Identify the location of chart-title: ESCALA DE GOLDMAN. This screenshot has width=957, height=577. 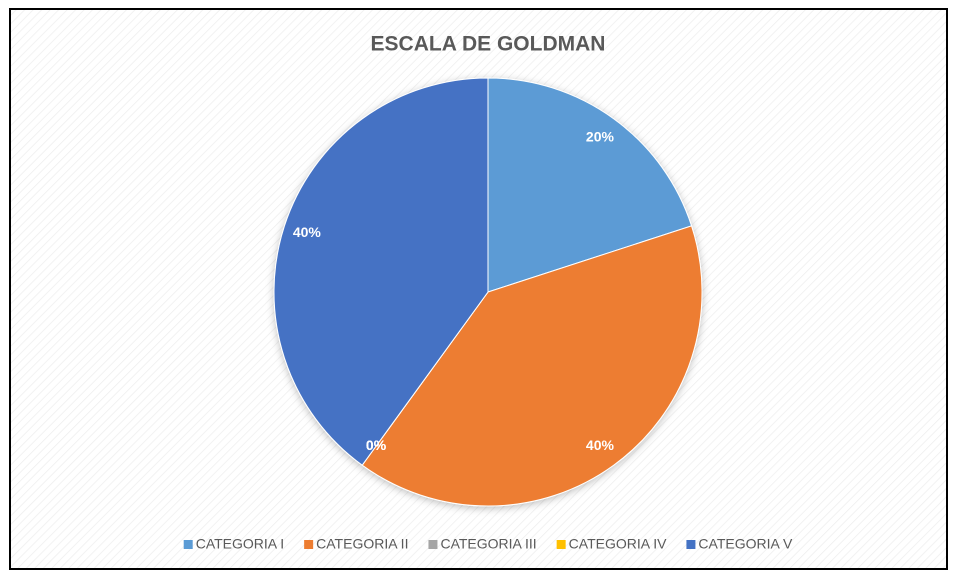
(488, 44).